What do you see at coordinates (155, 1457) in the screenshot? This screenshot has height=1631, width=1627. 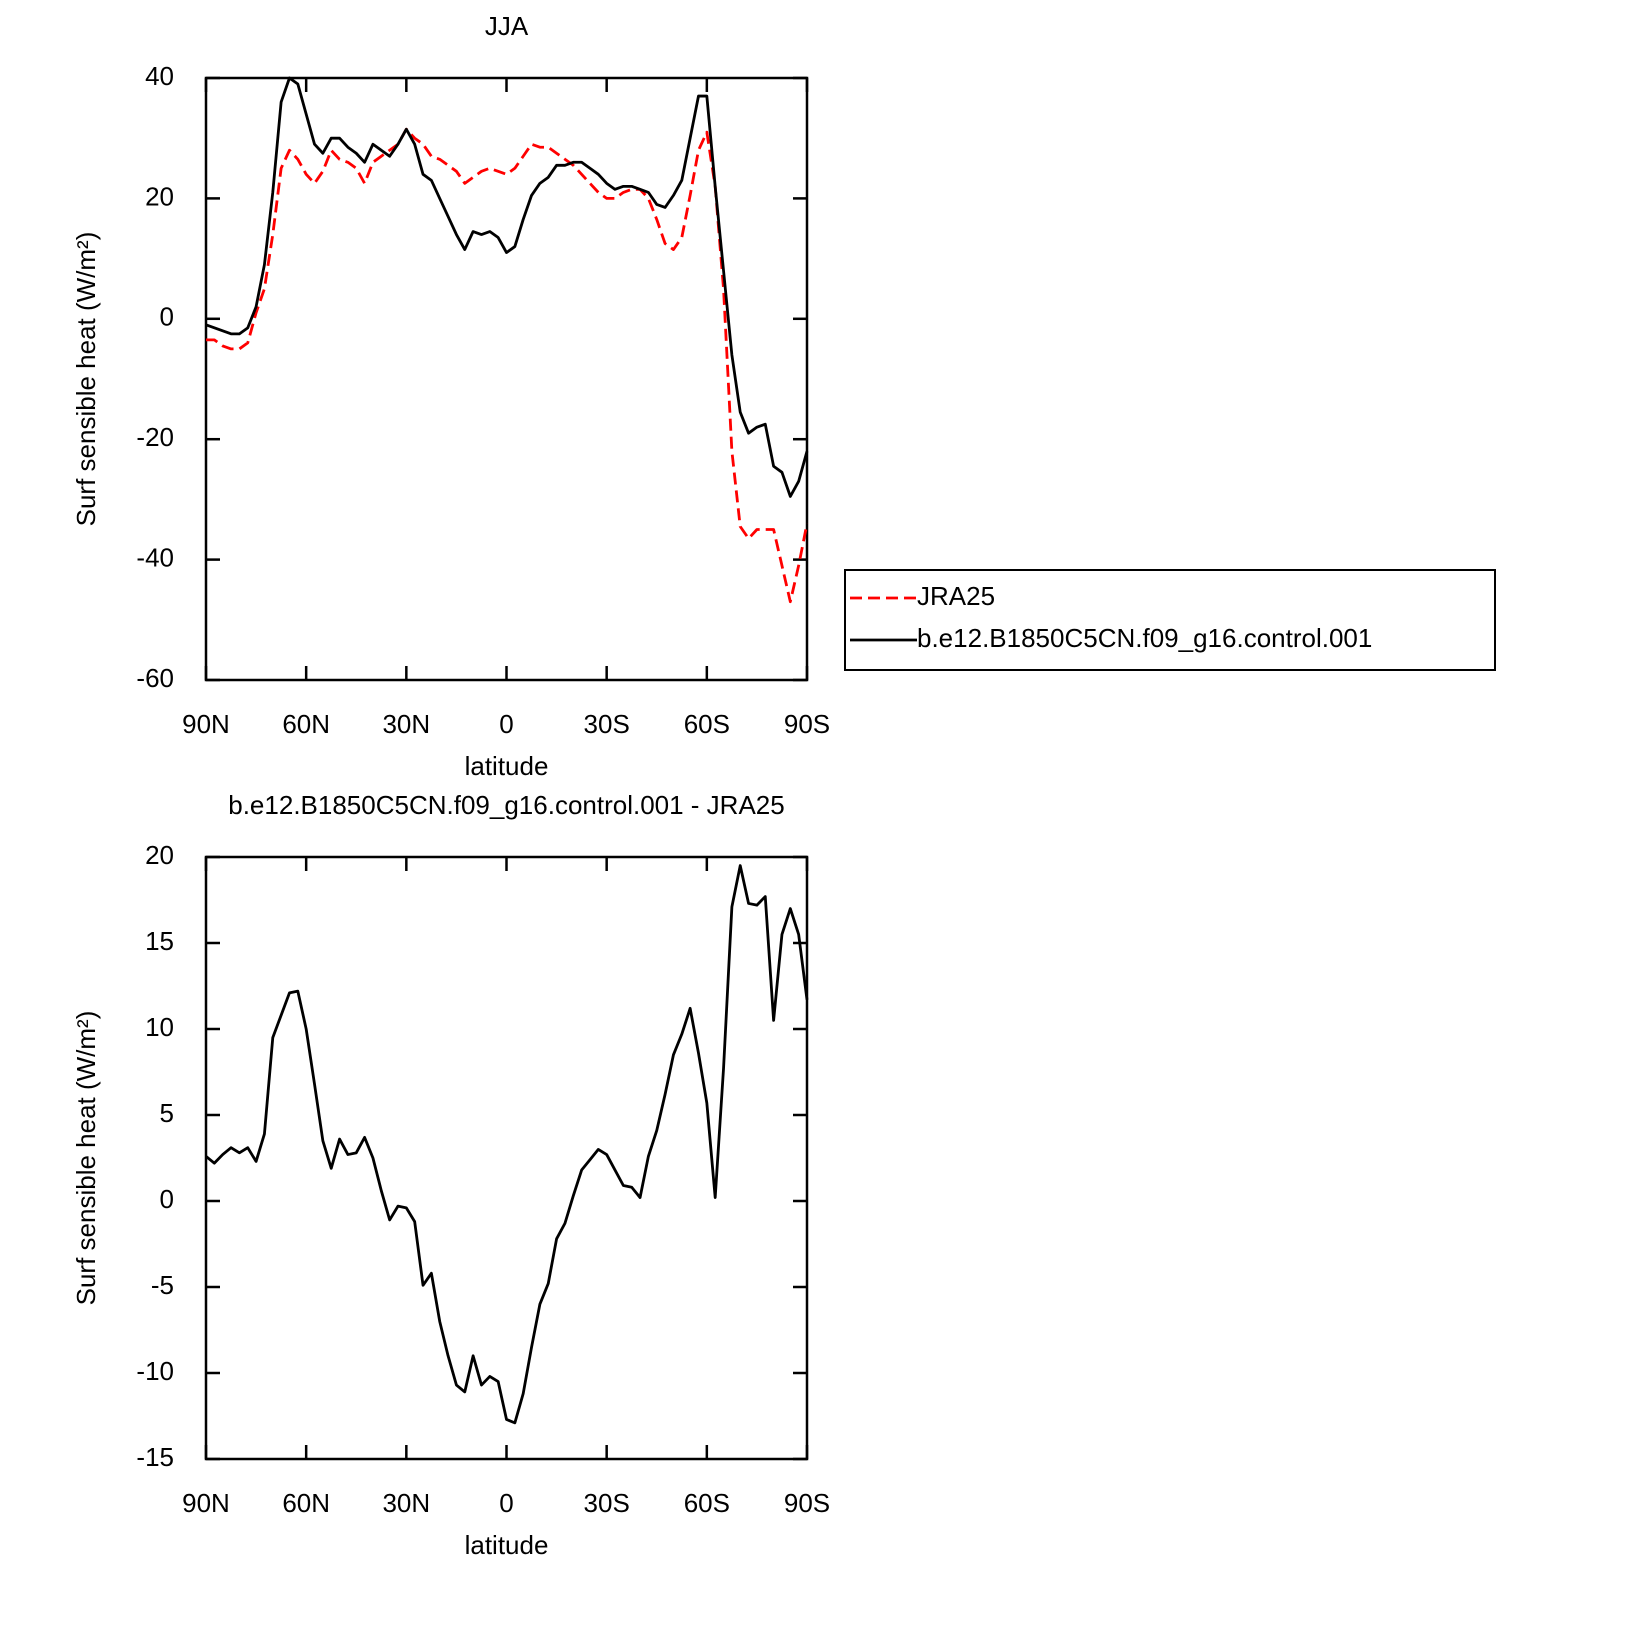 I see `y-tick-label: -15` at bounding box center [155, 1457].